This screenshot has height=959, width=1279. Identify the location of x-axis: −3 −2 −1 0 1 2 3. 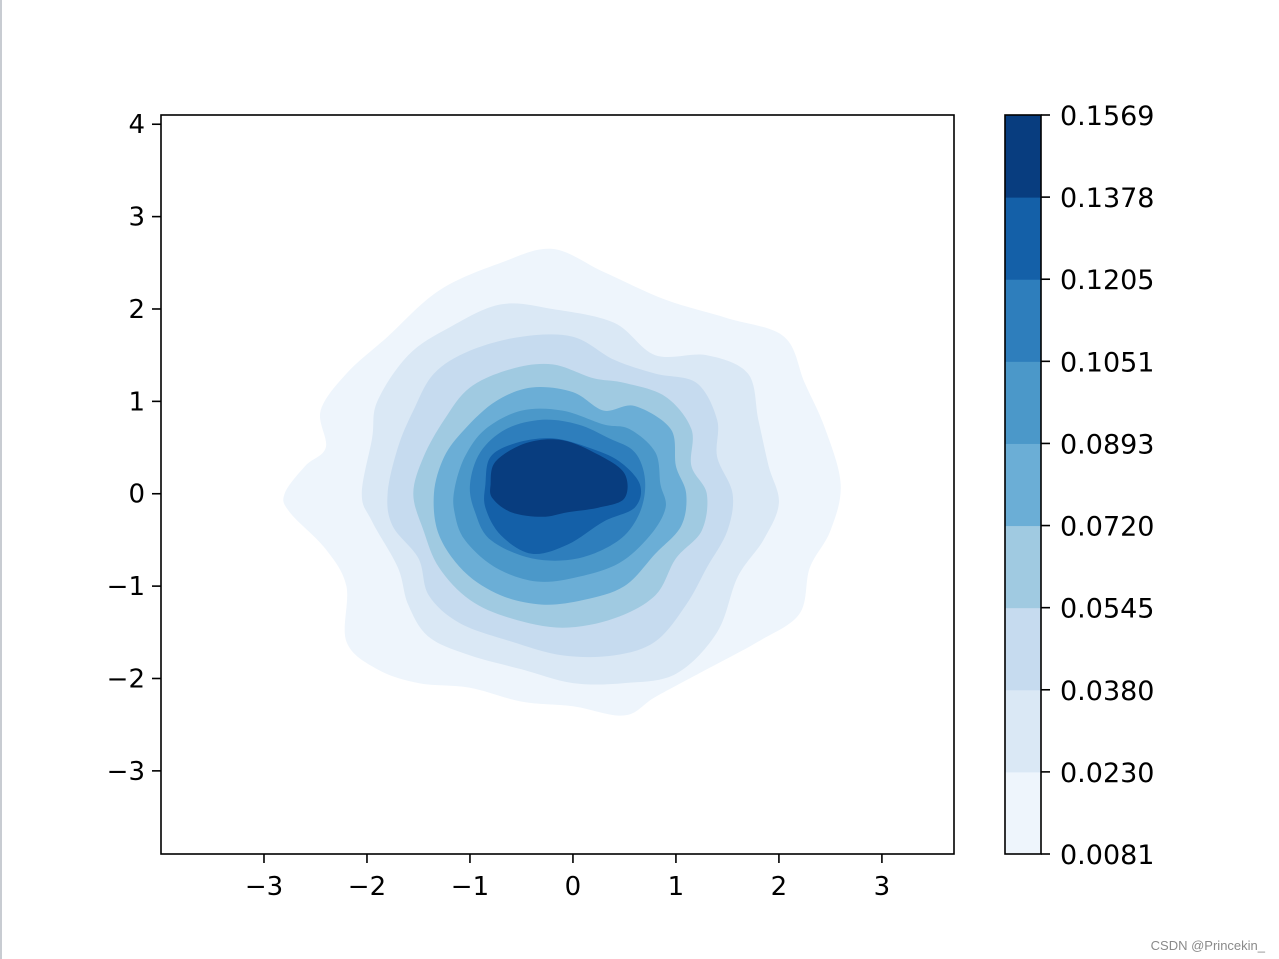
(567, 878).